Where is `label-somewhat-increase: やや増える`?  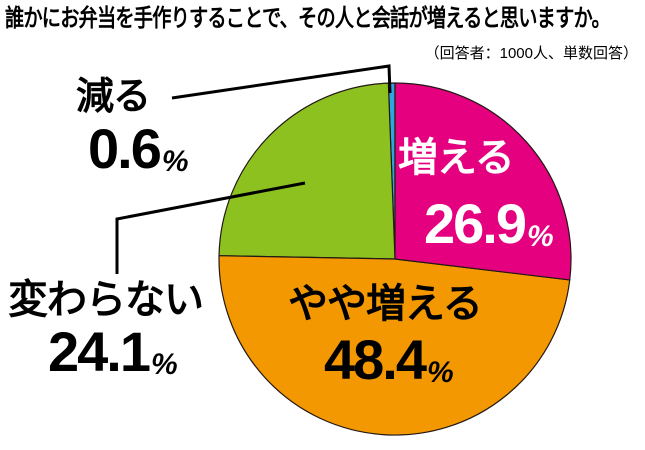
label-somewhat-increase: やや増える is located at coordinates (385, 304).